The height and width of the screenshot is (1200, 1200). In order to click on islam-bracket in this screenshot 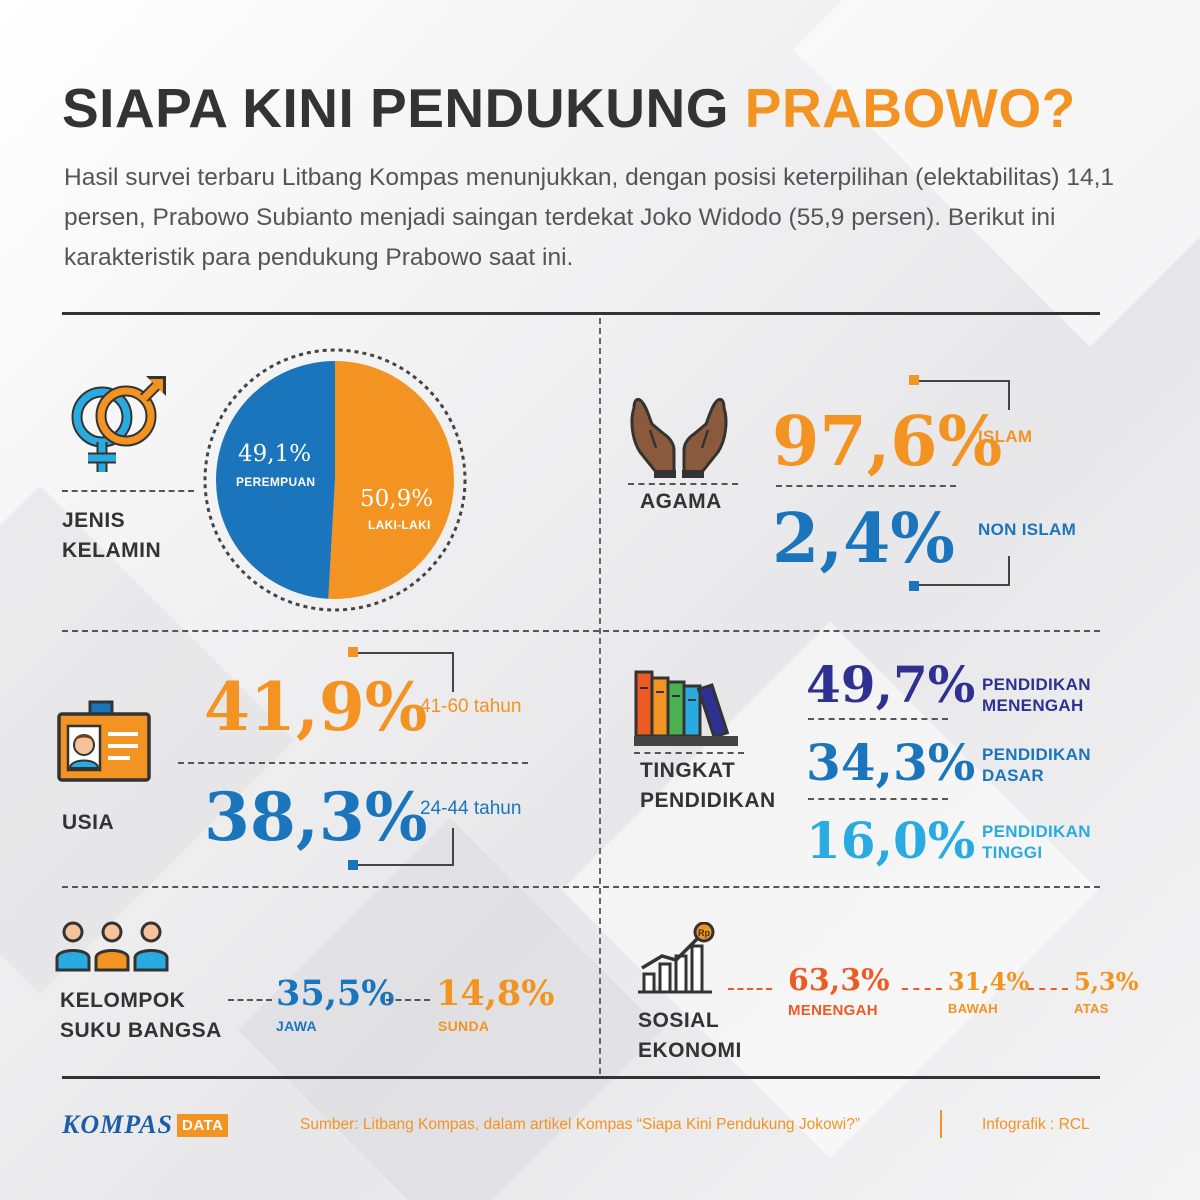, I will do `click(962, 395)`.